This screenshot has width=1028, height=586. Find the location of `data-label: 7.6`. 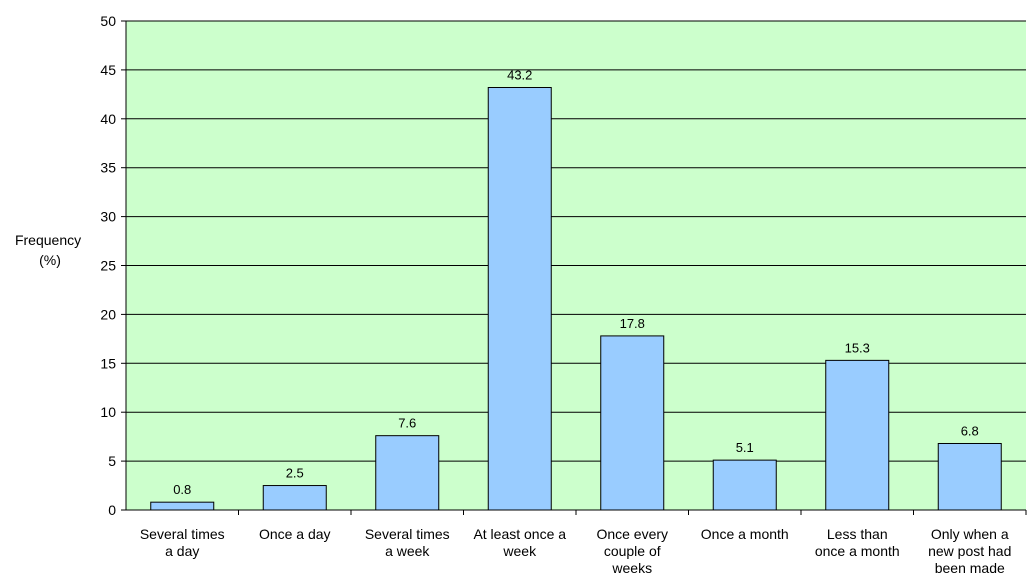

data-label: 7.6 is located at coordinates (407, 423).